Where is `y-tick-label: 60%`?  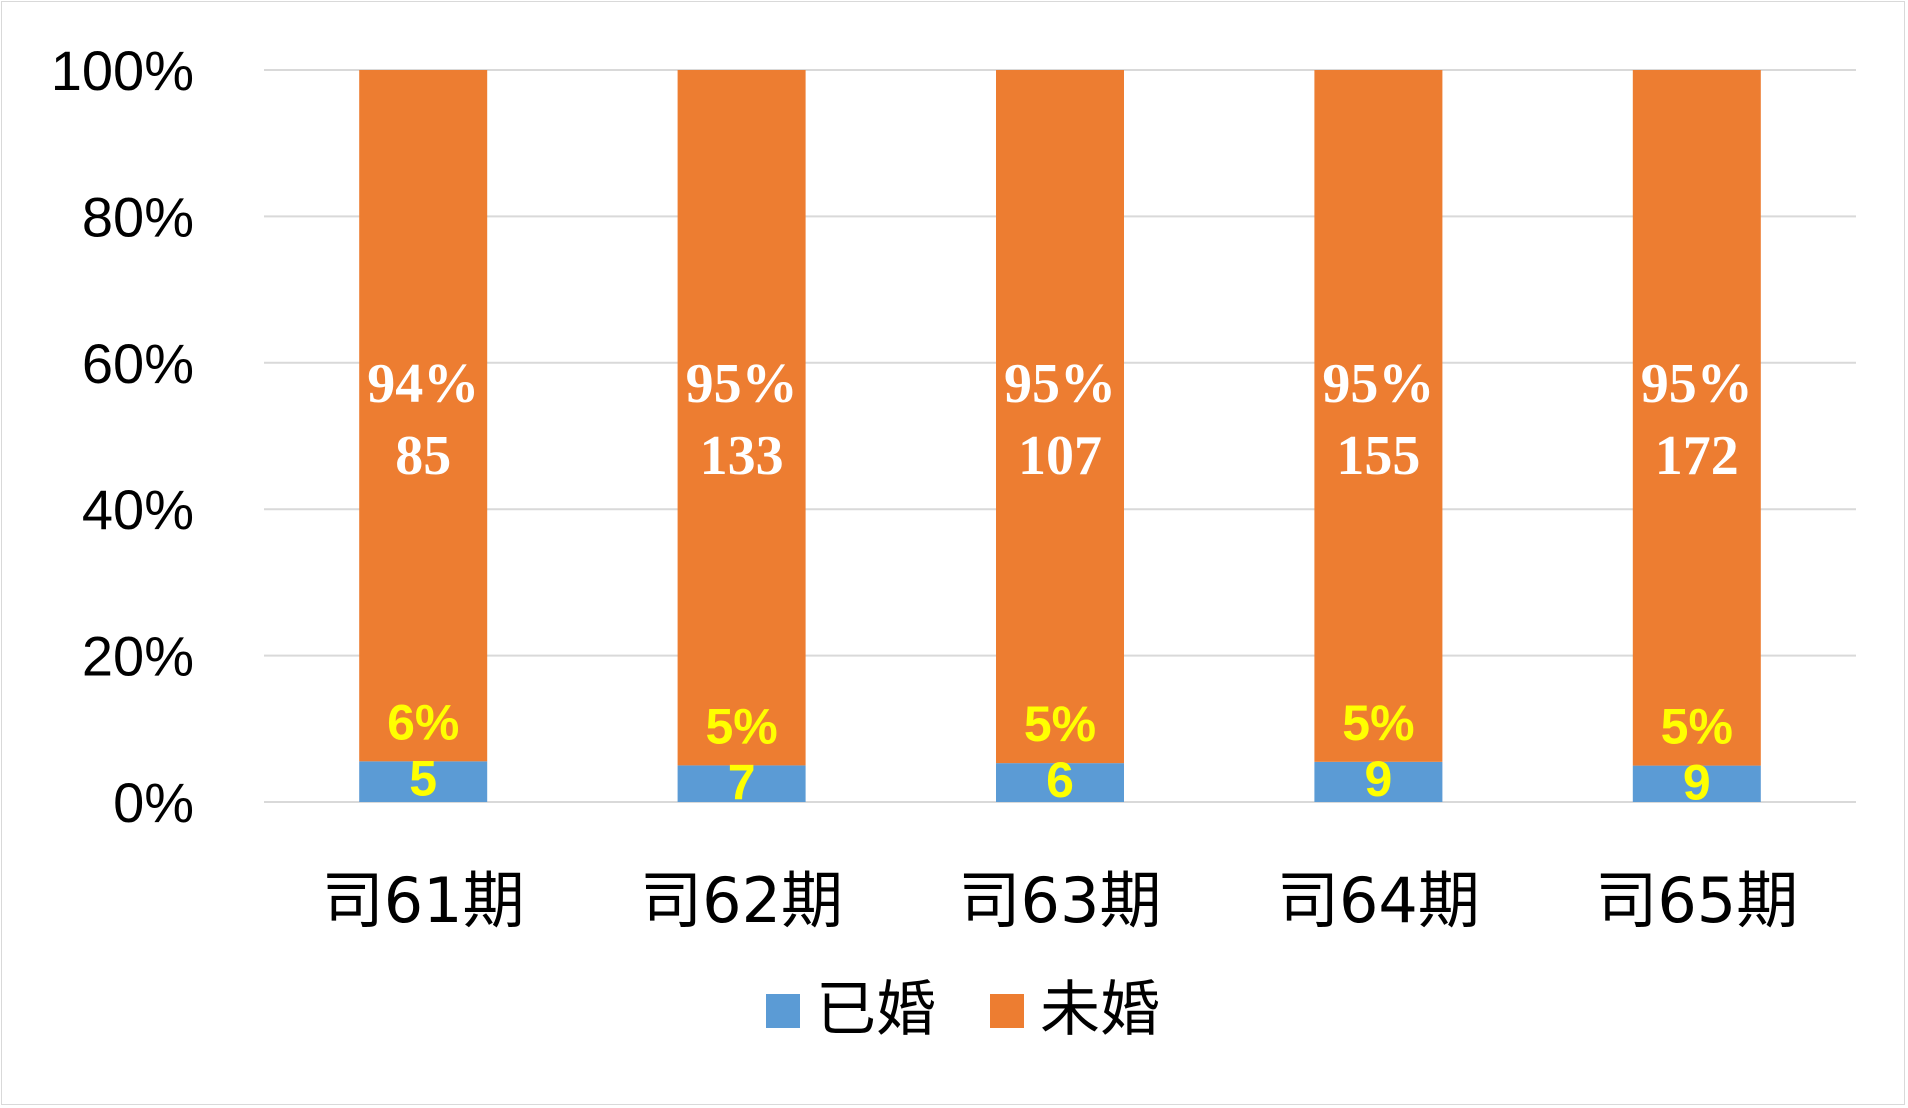
y-tick-label: 60% is located at coordinates (138, 363).